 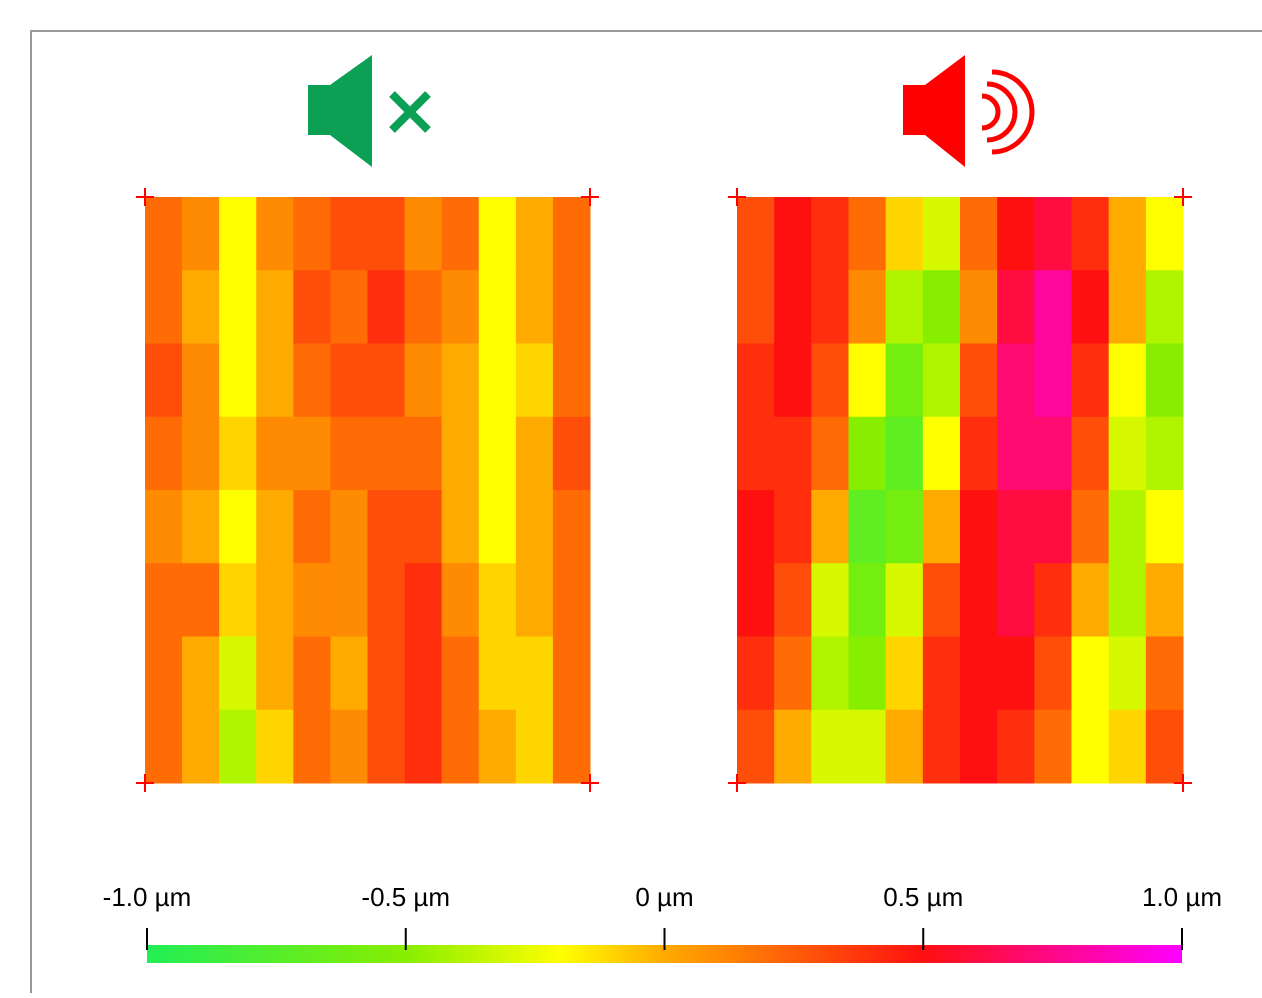 I want to click on colorbar-tick-label: -1.0 µm, so click(x=147, y=897).